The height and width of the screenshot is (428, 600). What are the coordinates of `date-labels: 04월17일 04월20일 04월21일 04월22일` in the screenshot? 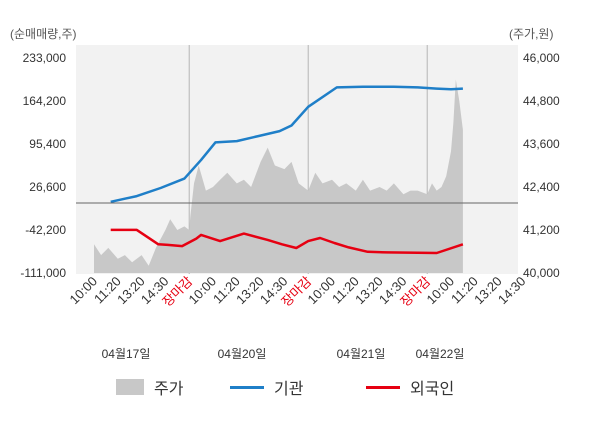 It's located at (283, 354).